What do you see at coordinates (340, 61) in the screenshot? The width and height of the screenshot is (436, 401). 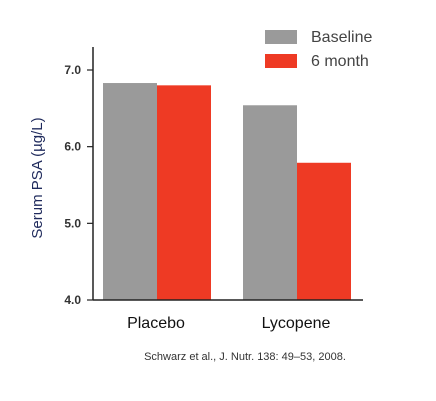 I see `legend-label-6-month: 6 month` at bounding box center [340, 61].